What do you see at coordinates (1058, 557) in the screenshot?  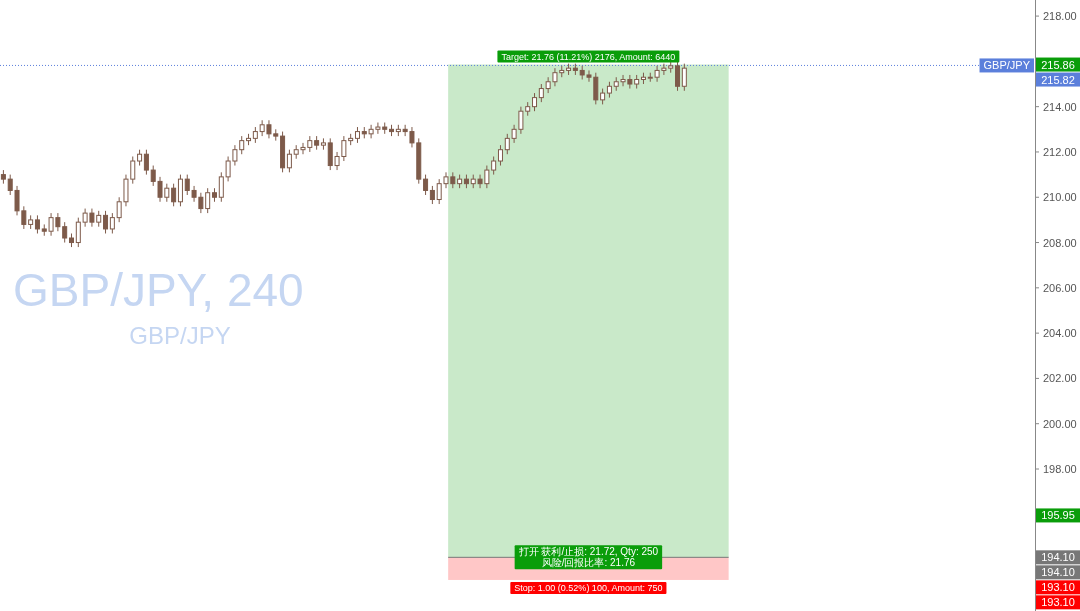 I see `annotation: 194.10` at bounding box center [1058, 557].